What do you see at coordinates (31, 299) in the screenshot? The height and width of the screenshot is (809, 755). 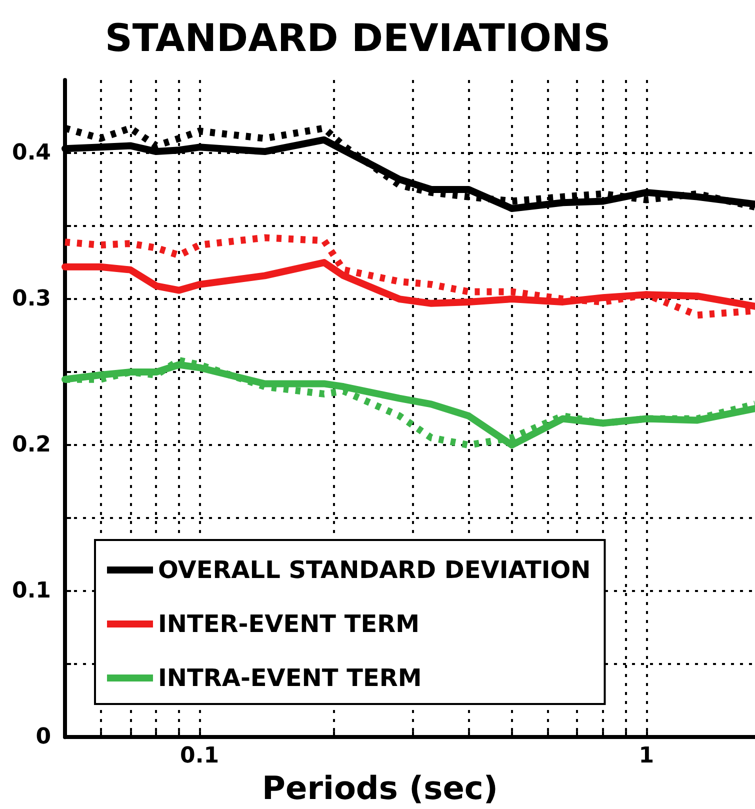 I see `y-tick-label: 0.3` at bounding box center [31, 299].